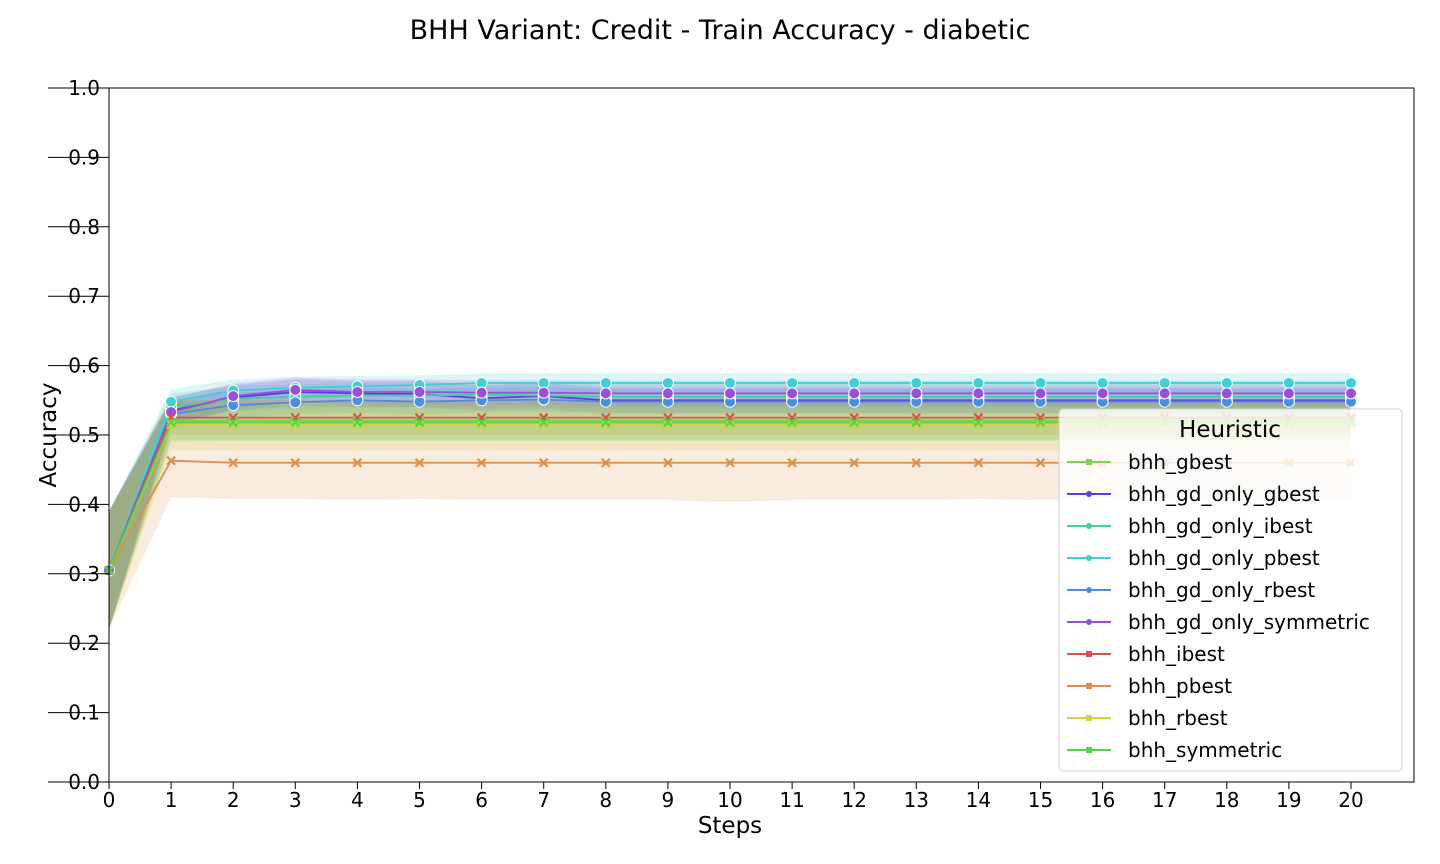 The height and width of the screenshot is (864, 1440). I want to click on legend-label-bhh_gd_only_pbest: bhh_gd_only_pbest, so click(1224, 558).